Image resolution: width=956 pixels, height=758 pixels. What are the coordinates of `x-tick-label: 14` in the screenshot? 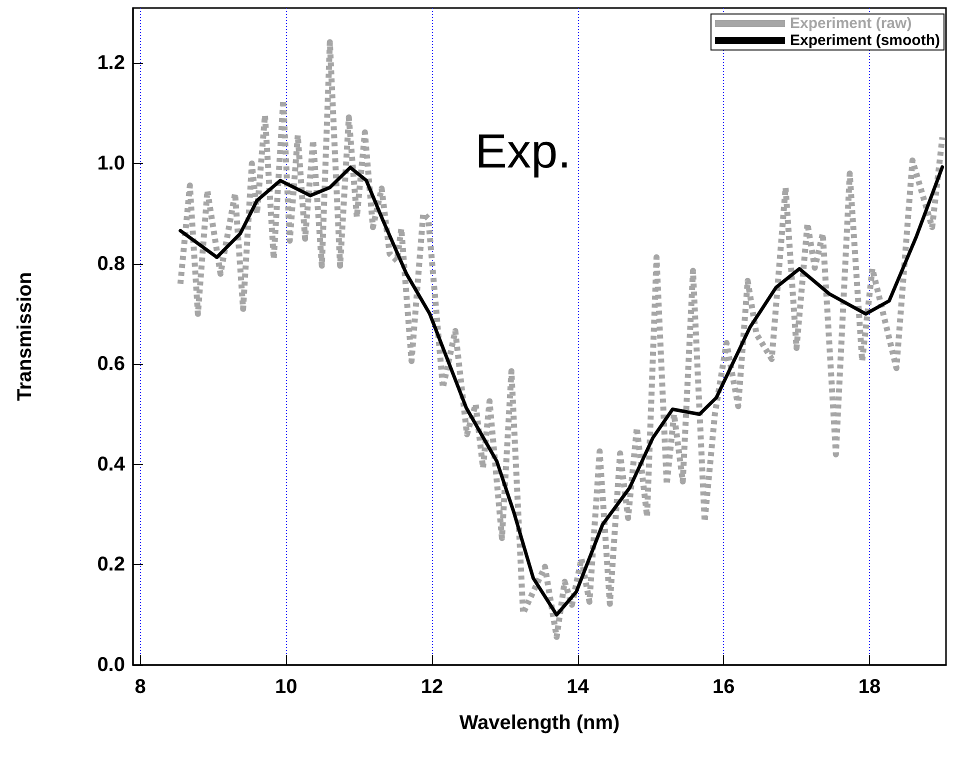 It's located at (578, 687).